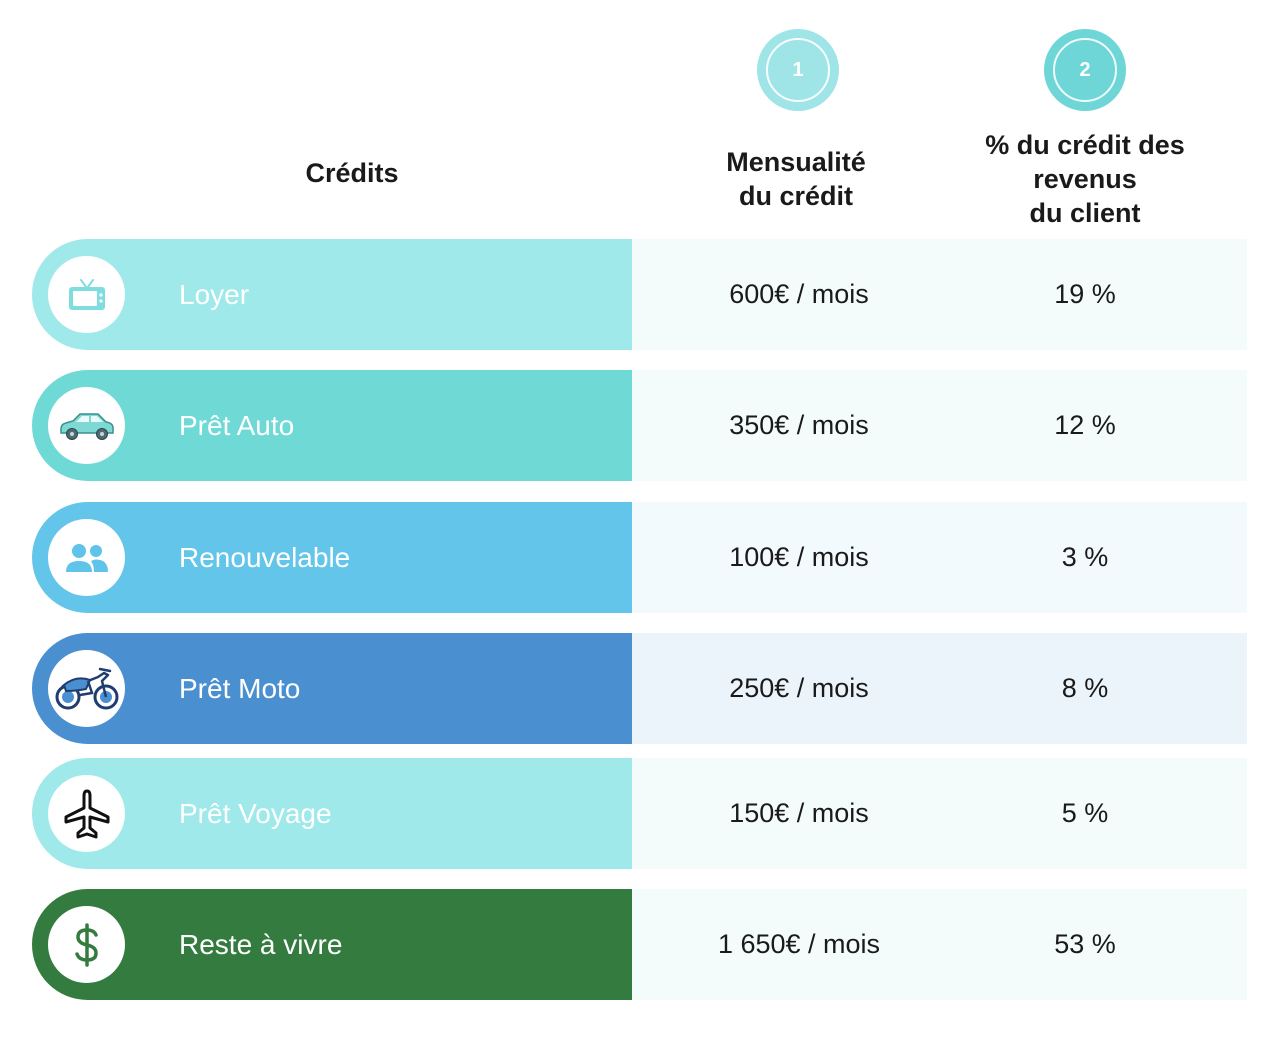 The image size is (1284, 1048). Describe the element at coordinates (939, 813) in the screenshot. I see `row-value-band: 150€ / mois 5 %` at that location.